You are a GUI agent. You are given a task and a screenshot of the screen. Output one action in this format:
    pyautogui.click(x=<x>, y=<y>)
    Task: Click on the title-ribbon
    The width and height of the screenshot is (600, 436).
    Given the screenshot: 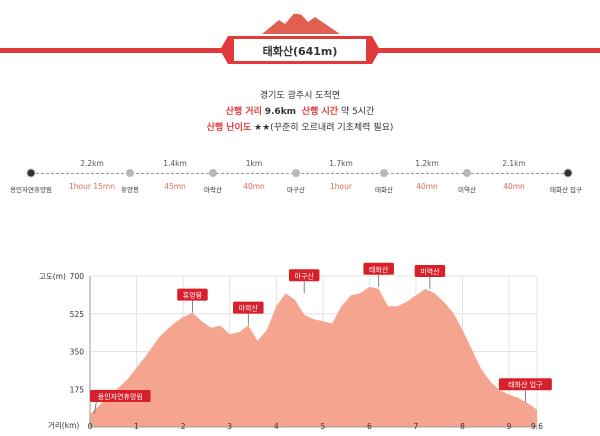 What is the action you would take?
    pyautogui.click(x=300, y=50)
    